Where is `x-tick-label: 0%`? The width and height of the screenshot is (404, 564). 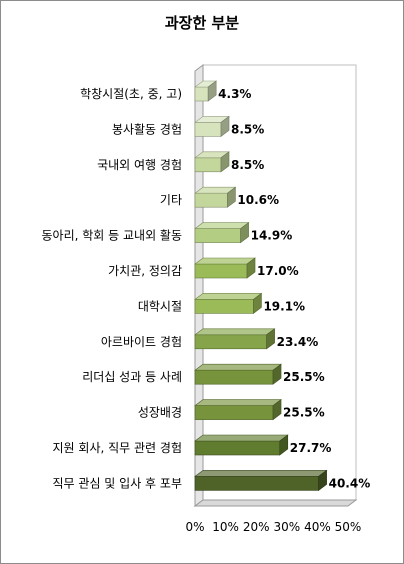
x-tick-label: 0% is located at coordinates (194, 527).